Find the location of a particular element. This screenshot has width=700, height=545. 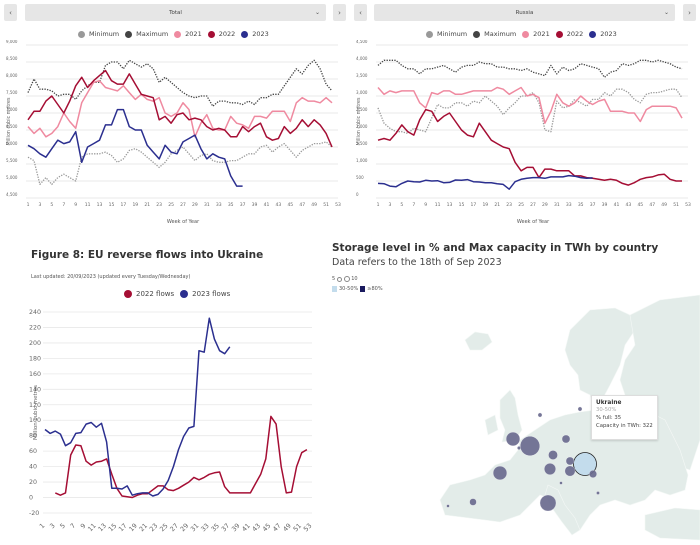

map-bubble-france is located at coordinates (500, 473).